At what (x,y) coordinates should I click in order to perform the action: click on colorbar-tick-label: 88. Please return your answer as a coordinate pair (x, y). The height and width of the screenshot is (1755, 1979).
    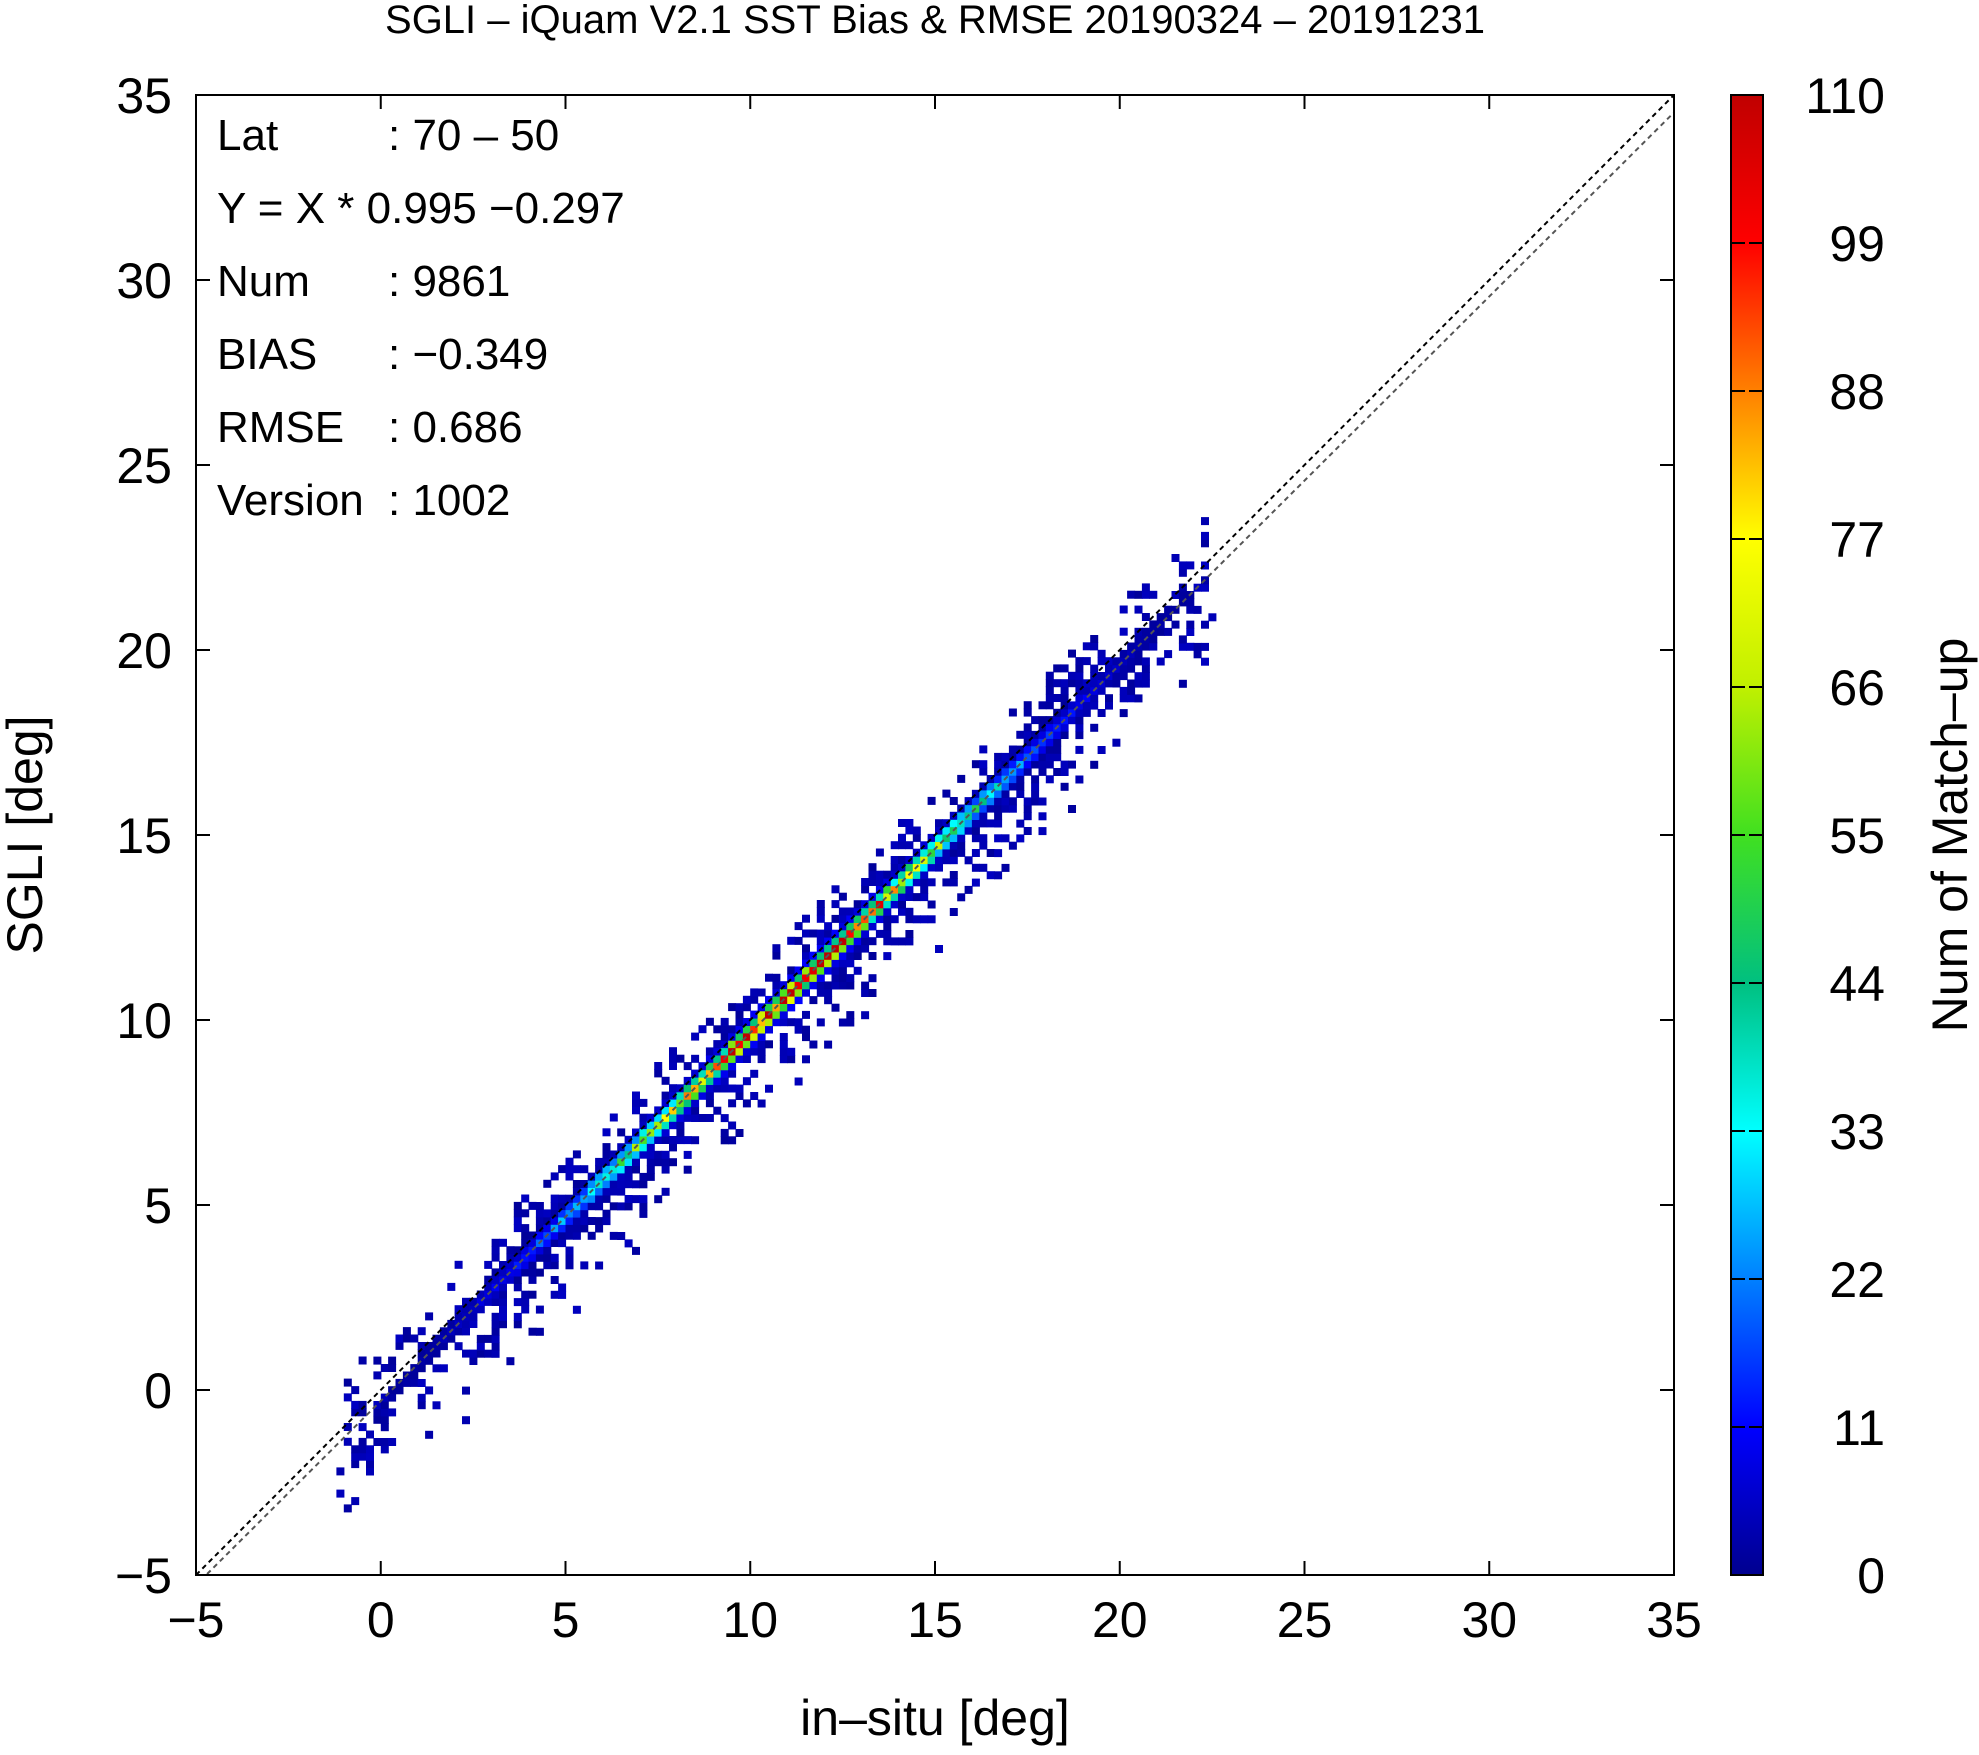
    Looking at the image, I should click on (1857, 392).